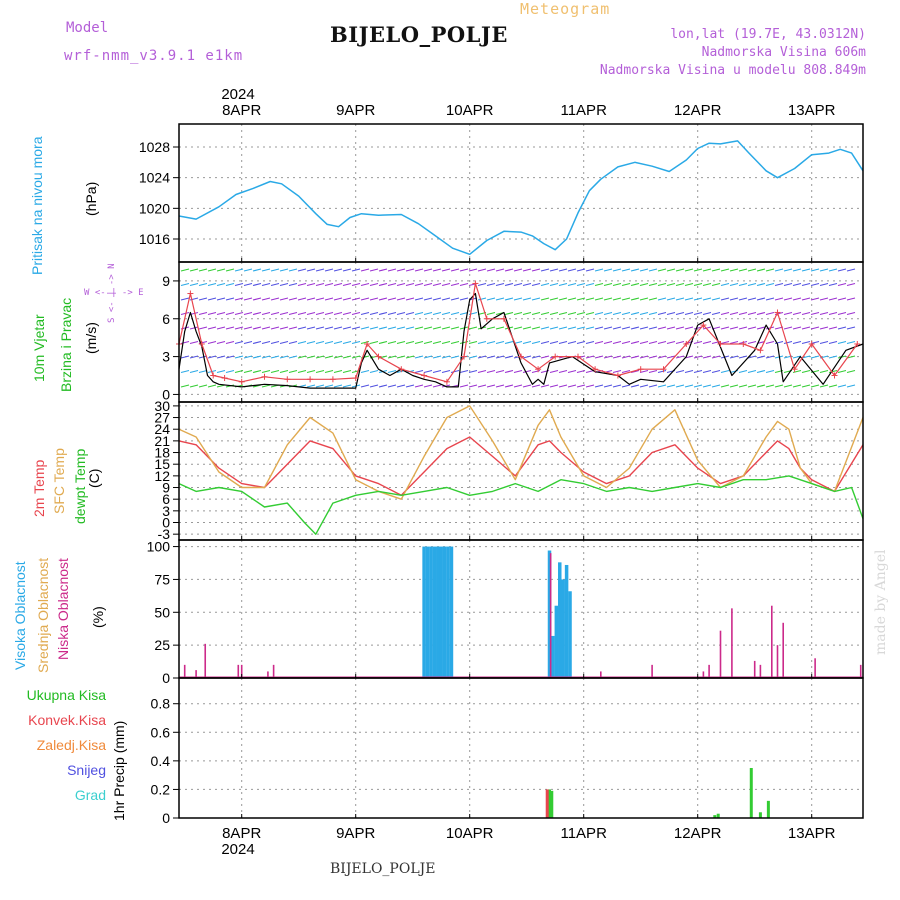  Describe the element at coordinates (815, 668) in the screenshot. I see `low-cloud-bar` at that location.